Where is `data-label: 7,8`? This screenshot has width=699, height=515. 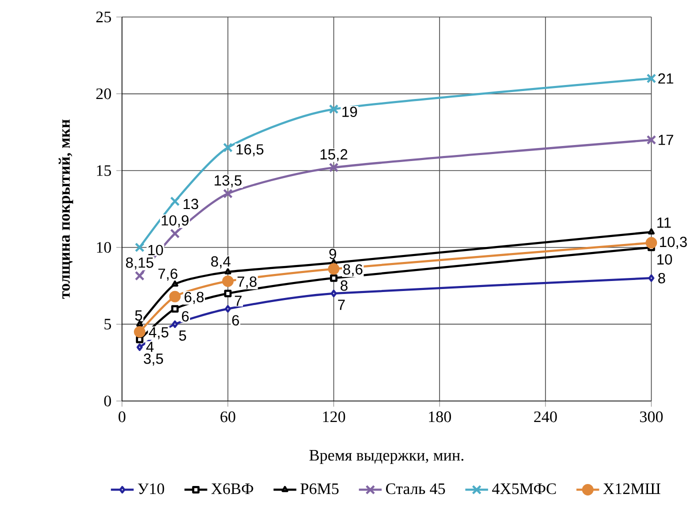
data-label: 7,8 is located at coordinates (247, 282).